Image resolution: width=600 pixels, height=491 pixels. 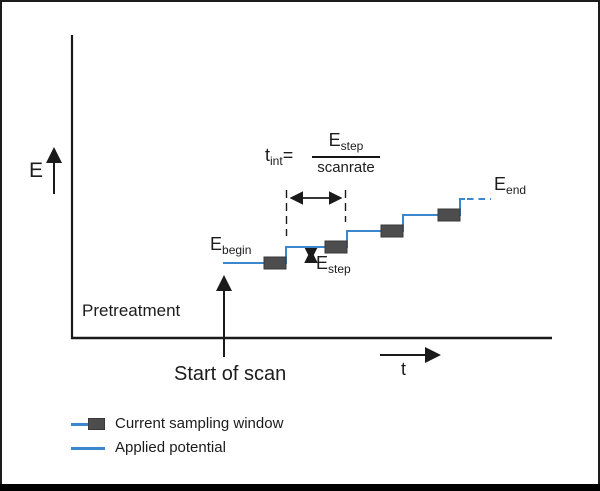 What do you see at coordinates (352, 146) in the screenshot?
I see `formula-numerator-sub: step` at bounding box center [352, 146].